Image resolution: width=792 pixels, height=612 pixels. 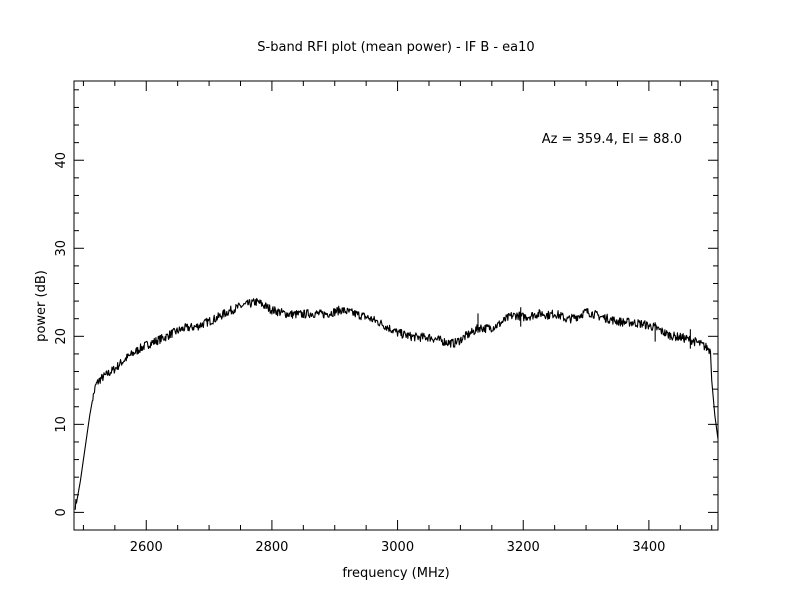 I want to click on x-tick-label: 3400, so click(x=648, y=547).